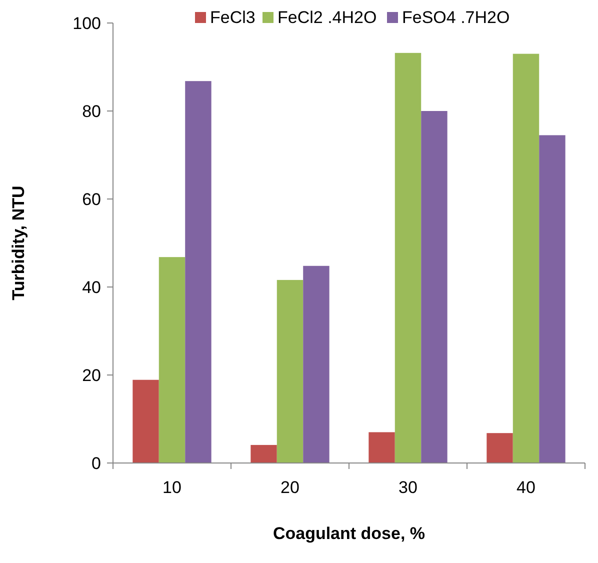 Image resolution: width=598 pixels, height=563 pixels. Describe the element at coordinates (91, 287) in the screenshot. I see `y-tick-label: 40` at that location.